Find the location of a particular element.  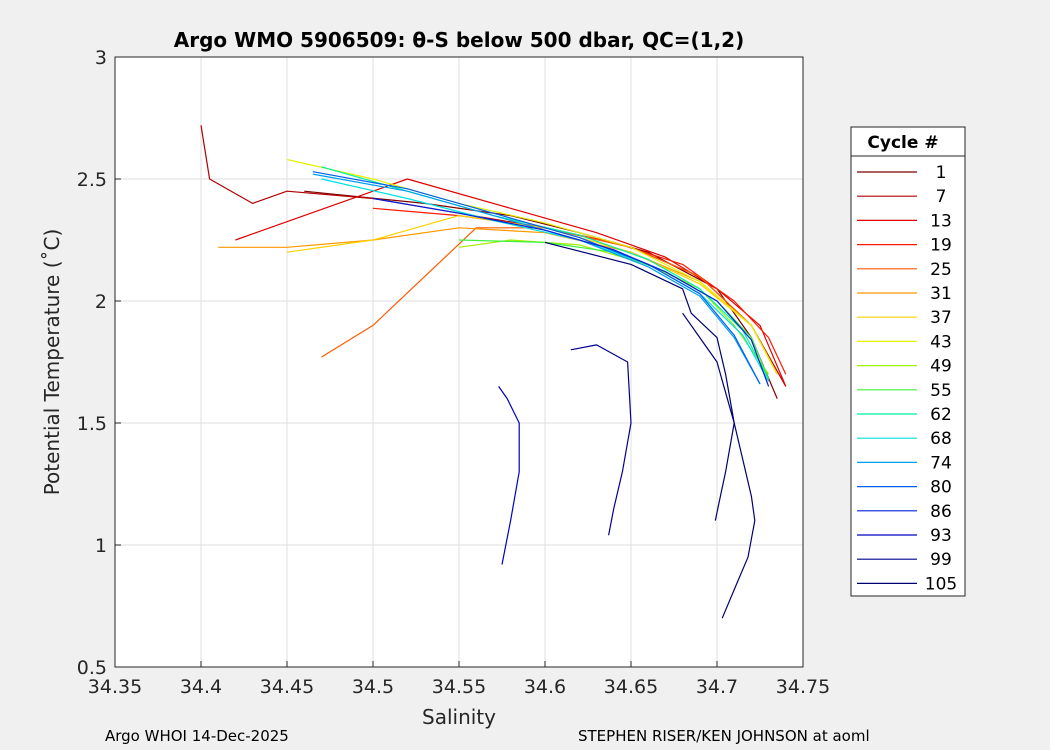

x-tick-label: 34.65 is located at coordinates (631, 687).